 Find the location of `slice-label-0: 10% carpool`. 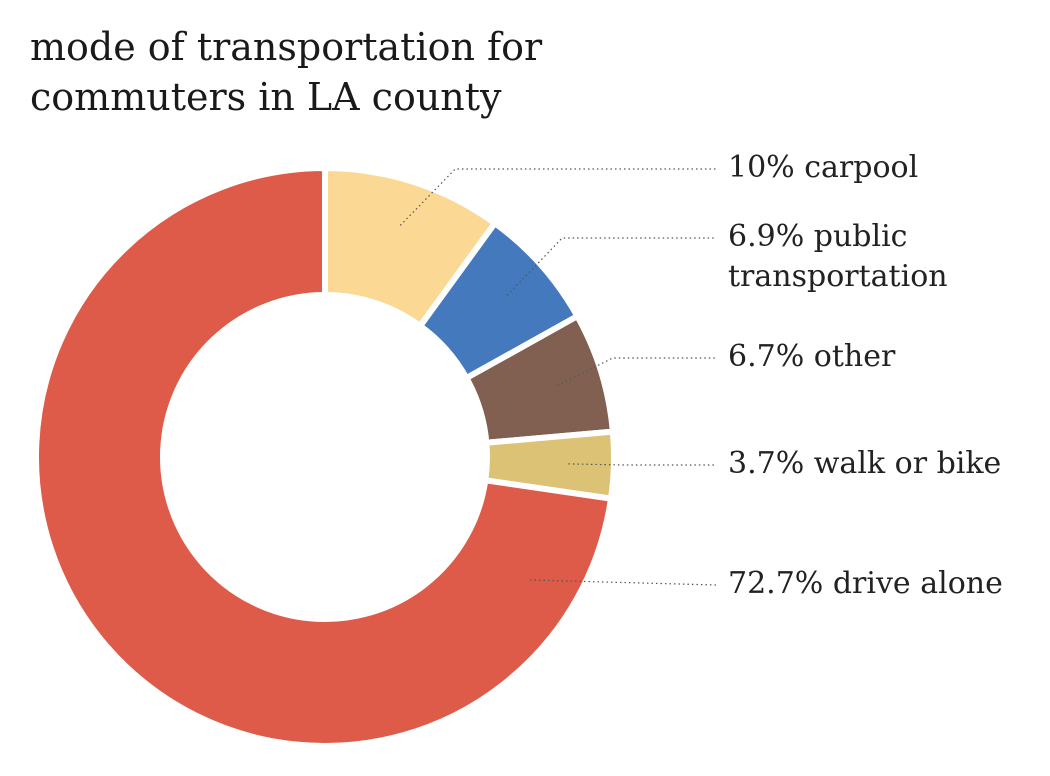

slice-label-0: 10% carpool is located at coordinates (823, 167).